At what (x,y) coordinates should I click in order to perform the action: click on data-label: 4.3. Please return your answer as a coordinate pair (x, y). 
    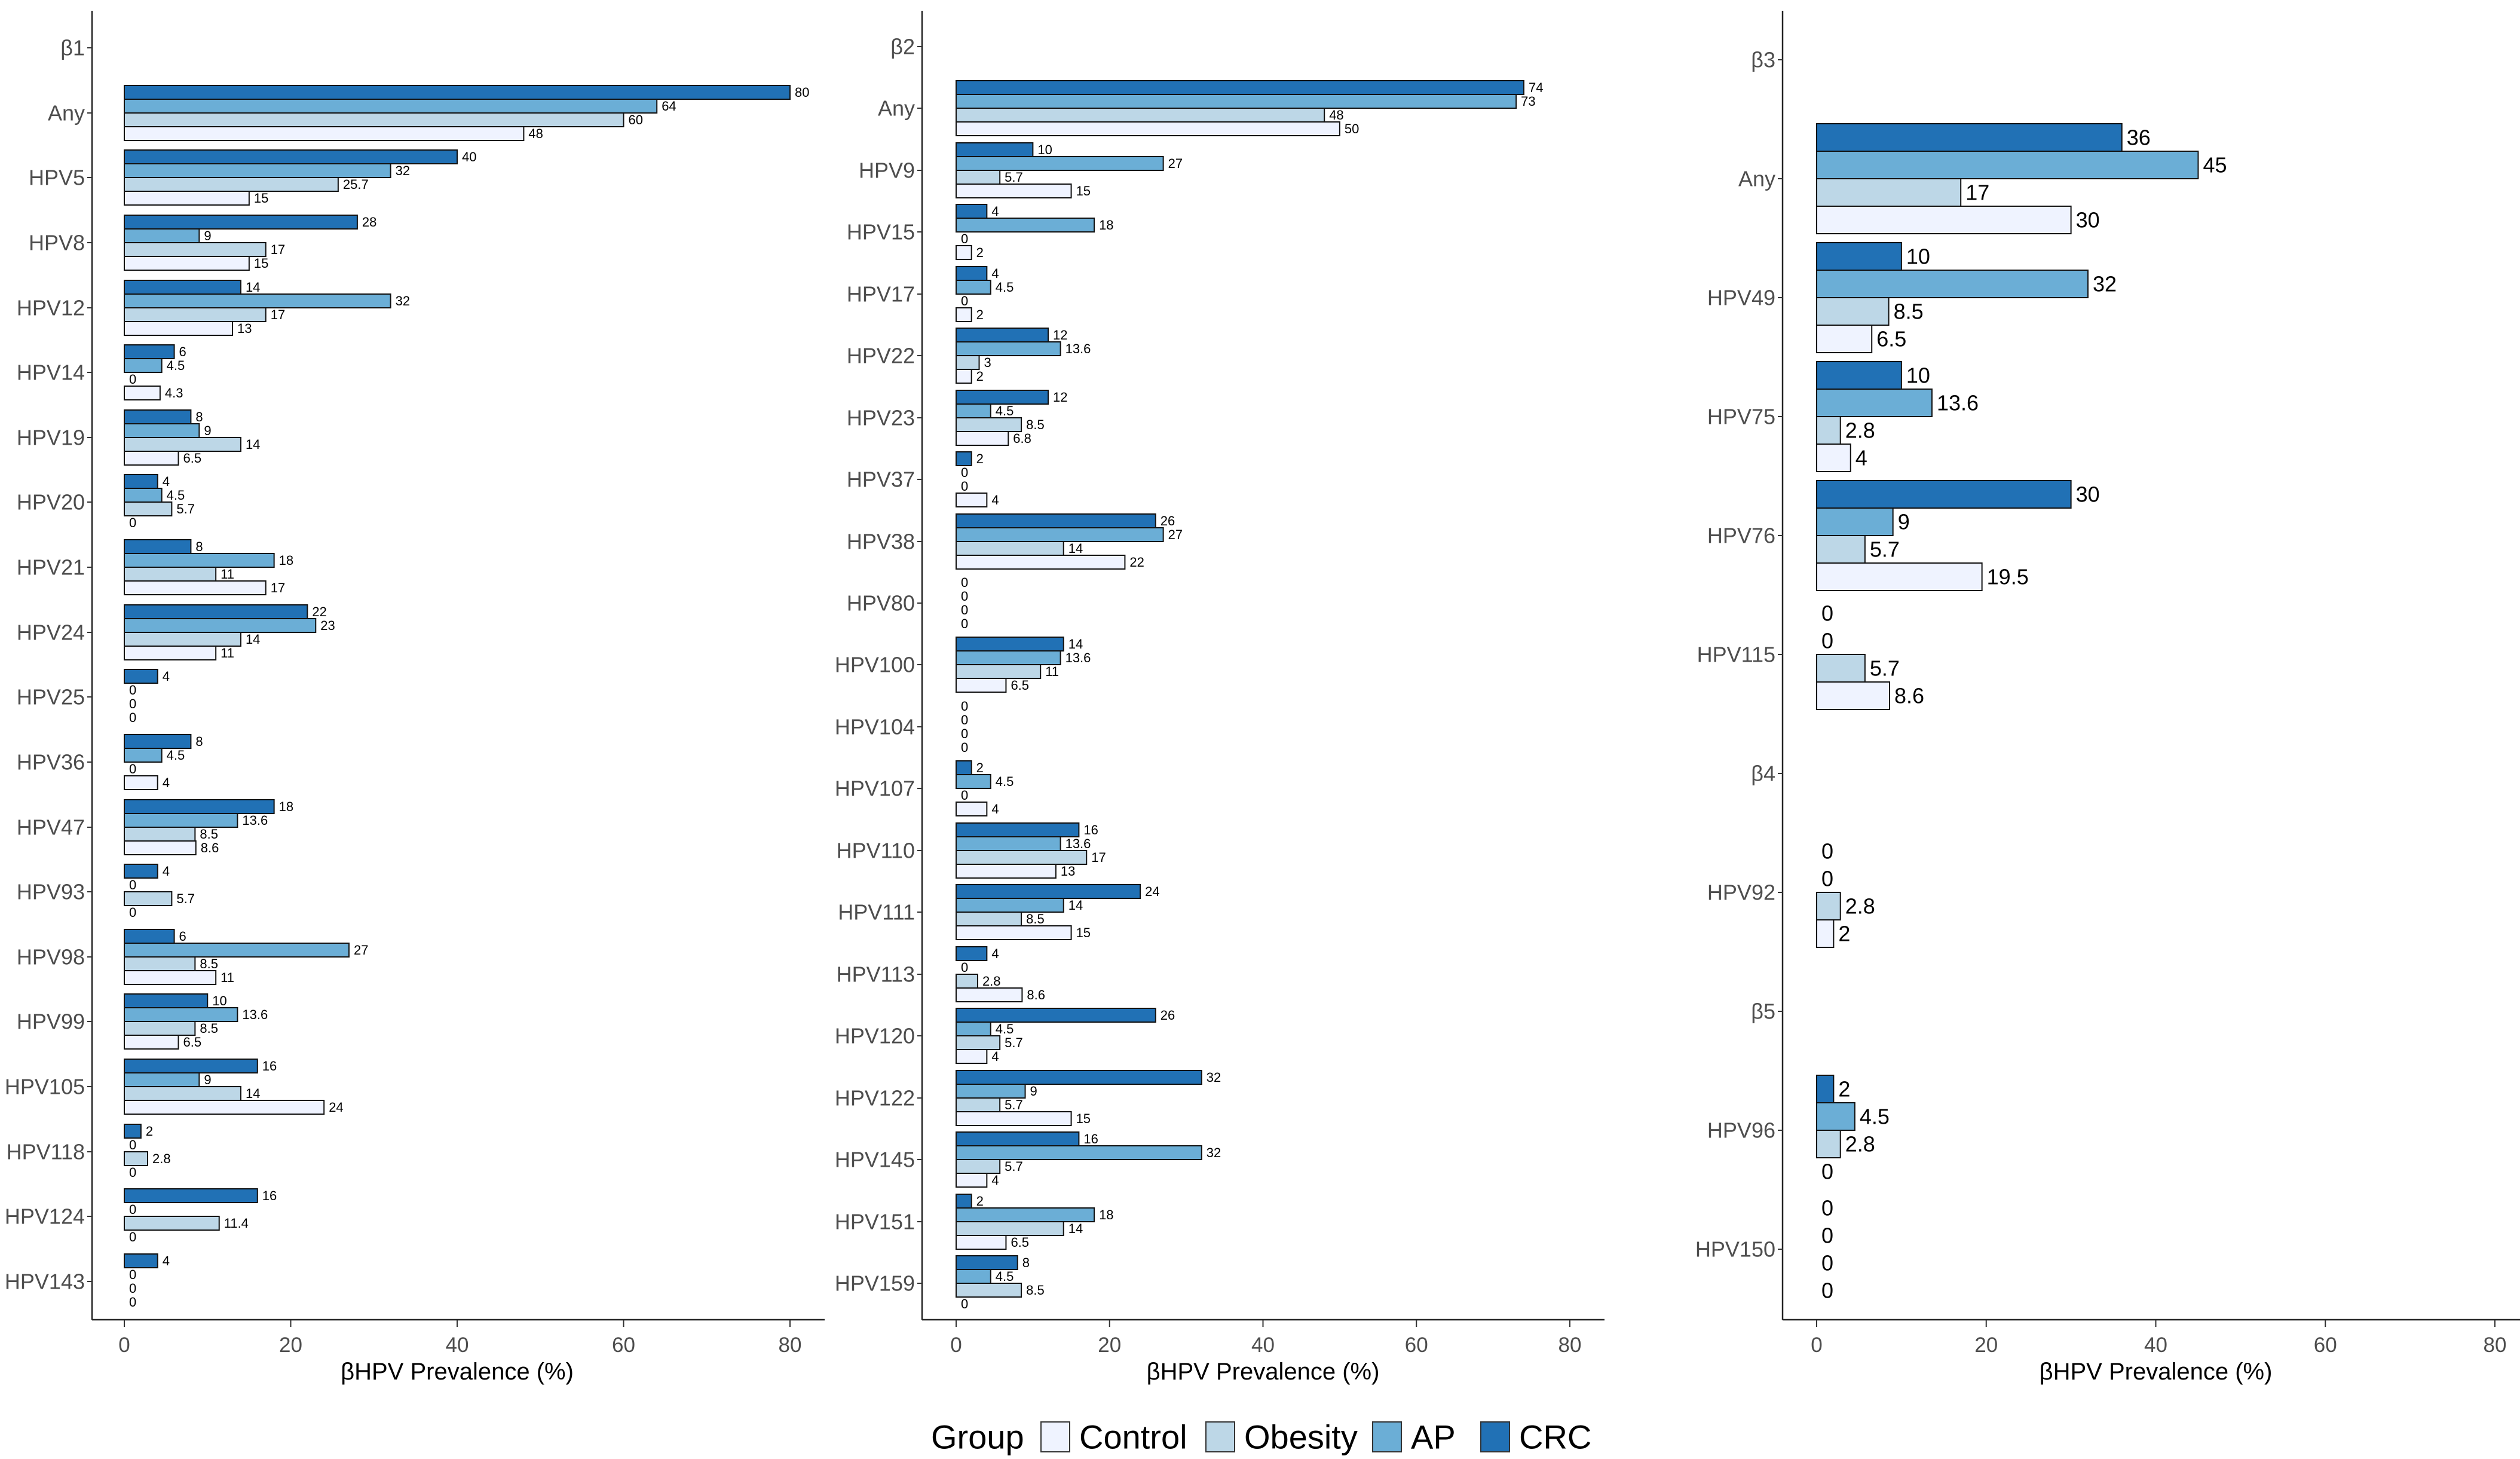
    Looking at the image, I should click on (174, 393).